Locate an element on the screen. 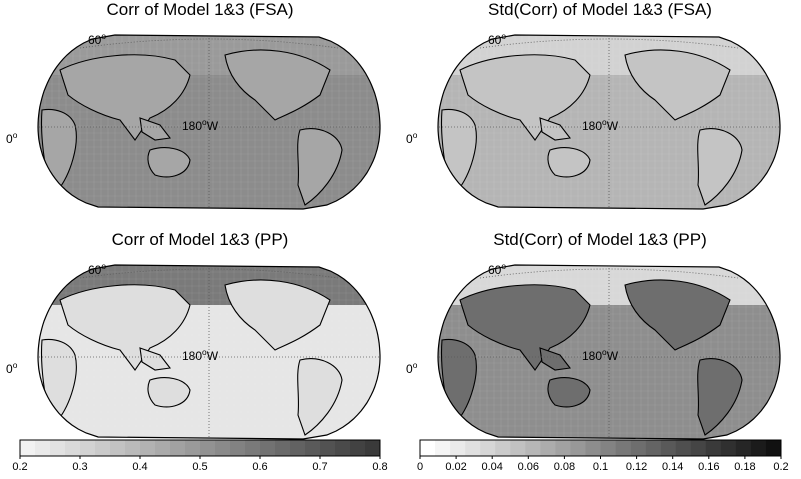 The height and width of the screenshot is (479, 801). colorbar-tick-label: 0.7 is located at coordinates (319, 467).